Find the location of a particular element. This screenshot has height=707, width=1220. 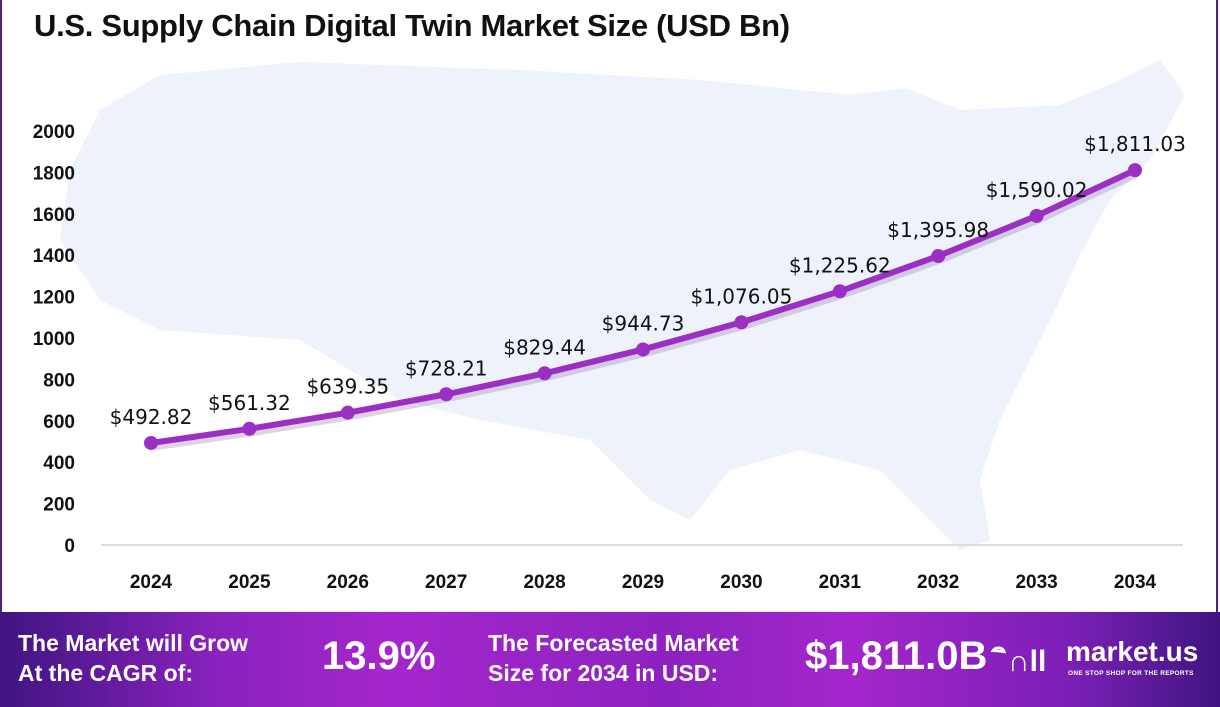

x-tick-label: 2025 is located at coordinates (249, 582).